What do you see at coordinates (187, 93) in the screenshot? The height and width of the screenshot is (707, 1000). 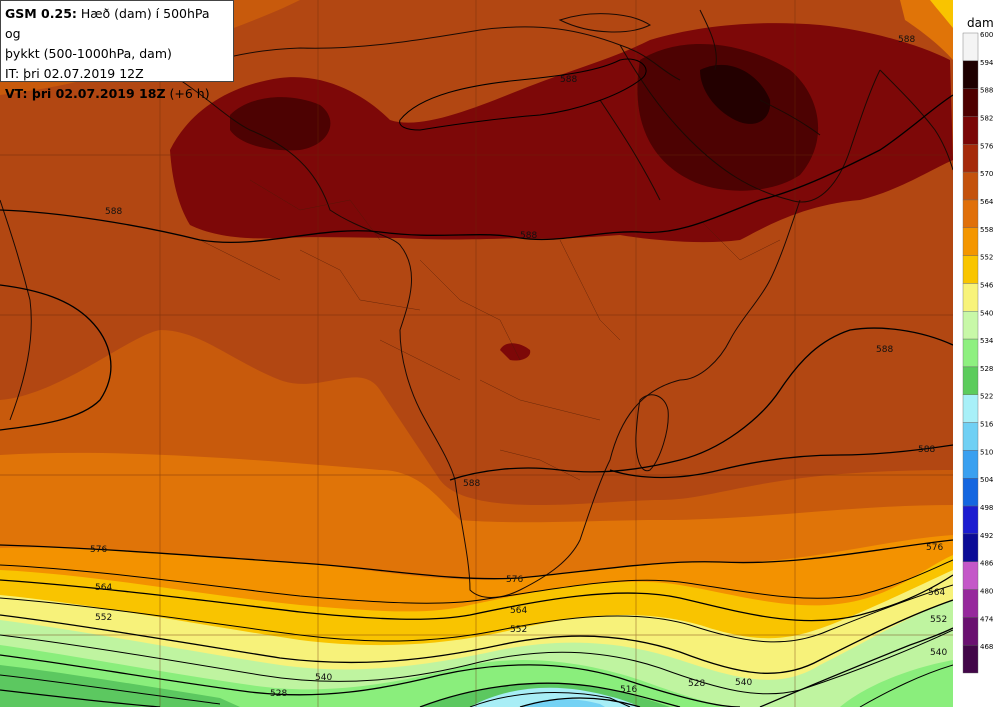 I see `forecast-offset: (+6 h)` at bounding box center [187, 93].